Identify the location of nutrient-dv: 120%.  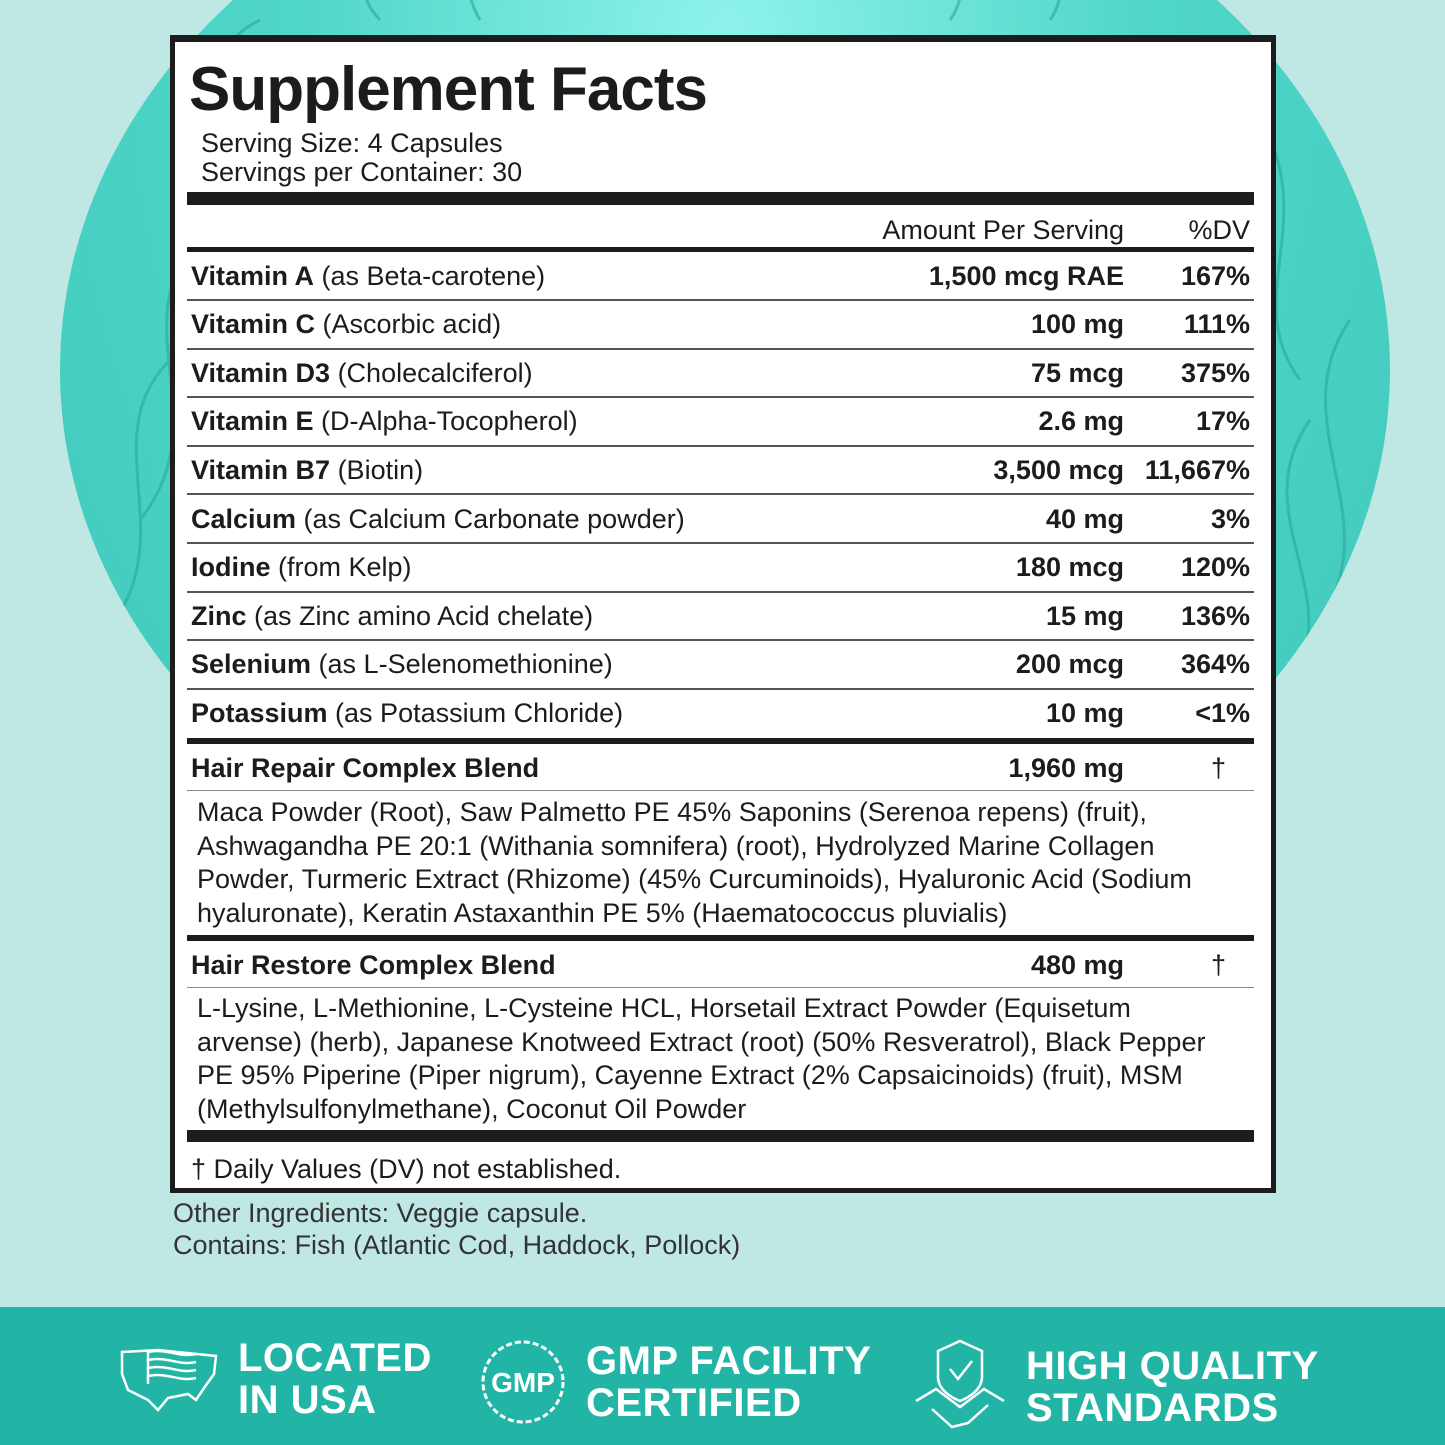
(1215, 567).